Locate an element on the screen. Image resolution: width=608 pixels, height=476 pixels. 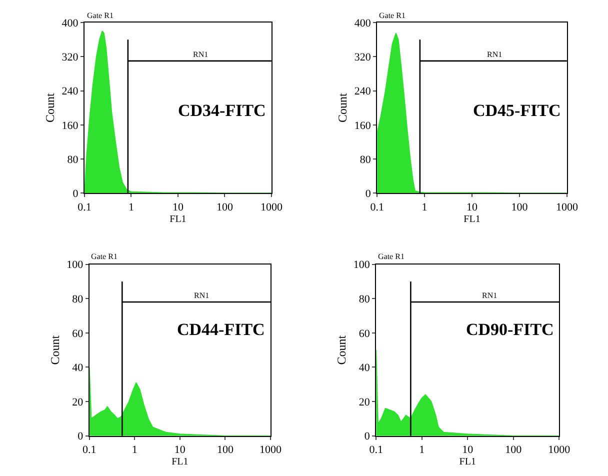
annotation: CD45-FITC is located at coordinates (517, 110).